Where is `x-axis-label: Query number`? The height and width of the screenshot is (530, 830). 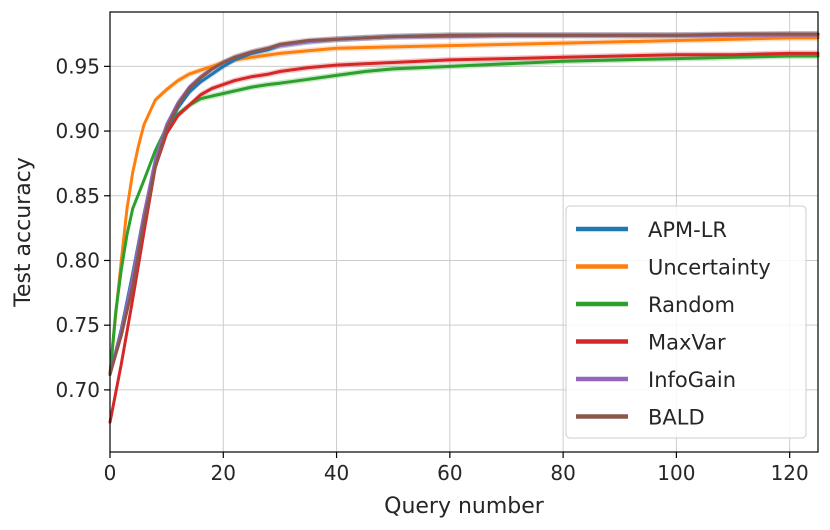
x-axis-label: Query number is located at coordinates (464, 506).